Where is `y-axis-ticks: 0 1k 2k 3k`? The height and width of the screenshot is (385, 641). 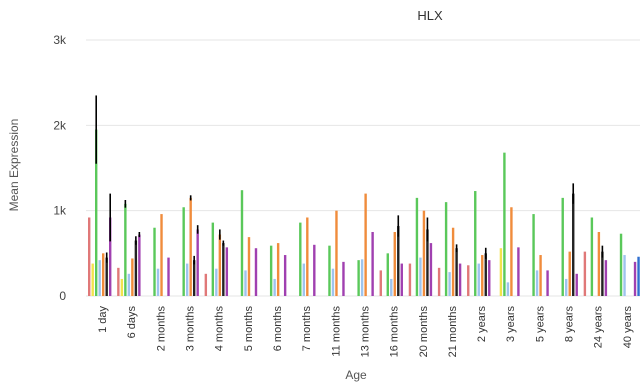 y-axis-ticks: 0 1k 2k 3k is located at coordinates (60, 168).